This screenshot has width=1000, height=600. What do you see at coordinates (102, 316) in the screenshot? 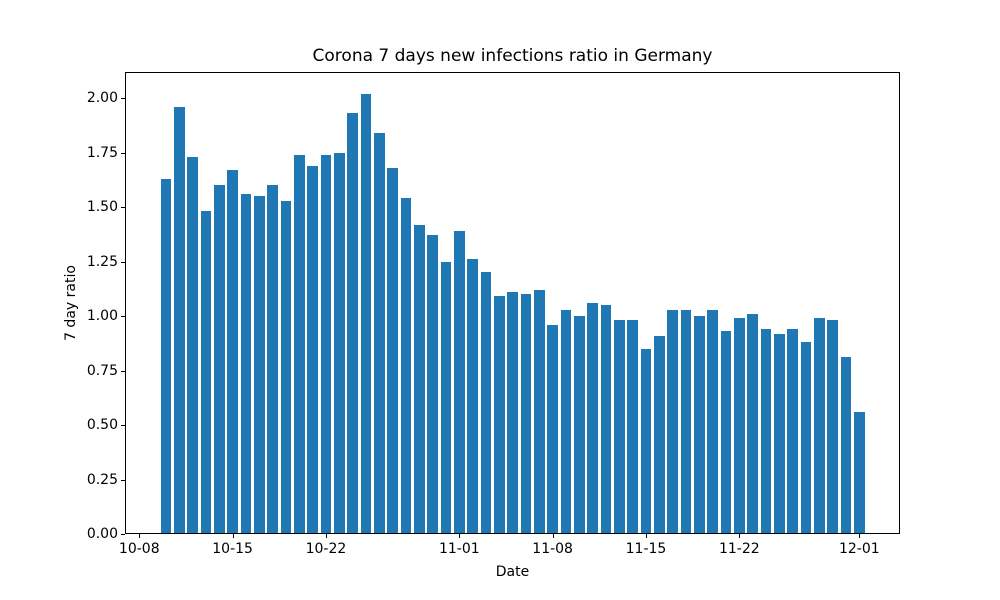
I see `y-tick-label: 1.00` at bounding box center [102, 316].